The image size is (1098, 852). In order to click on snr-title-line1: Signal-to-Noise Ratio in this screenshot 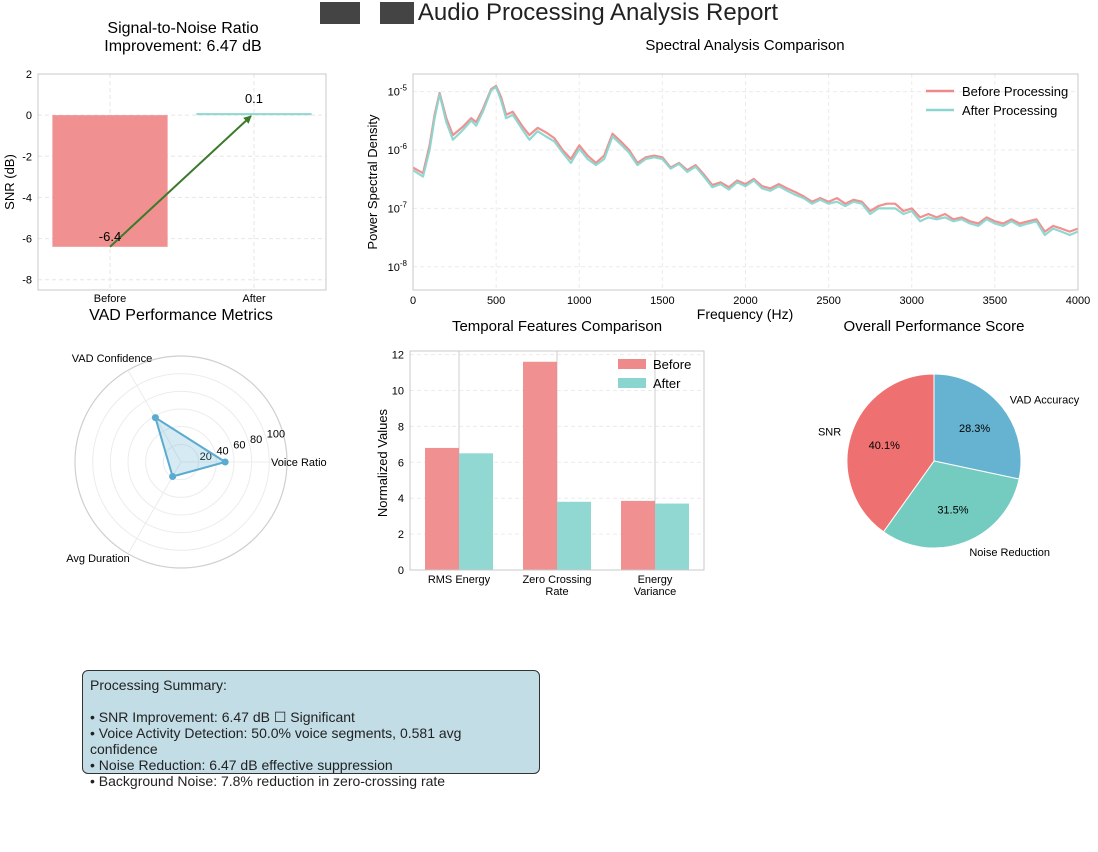, I will do `click(182, 28)`.